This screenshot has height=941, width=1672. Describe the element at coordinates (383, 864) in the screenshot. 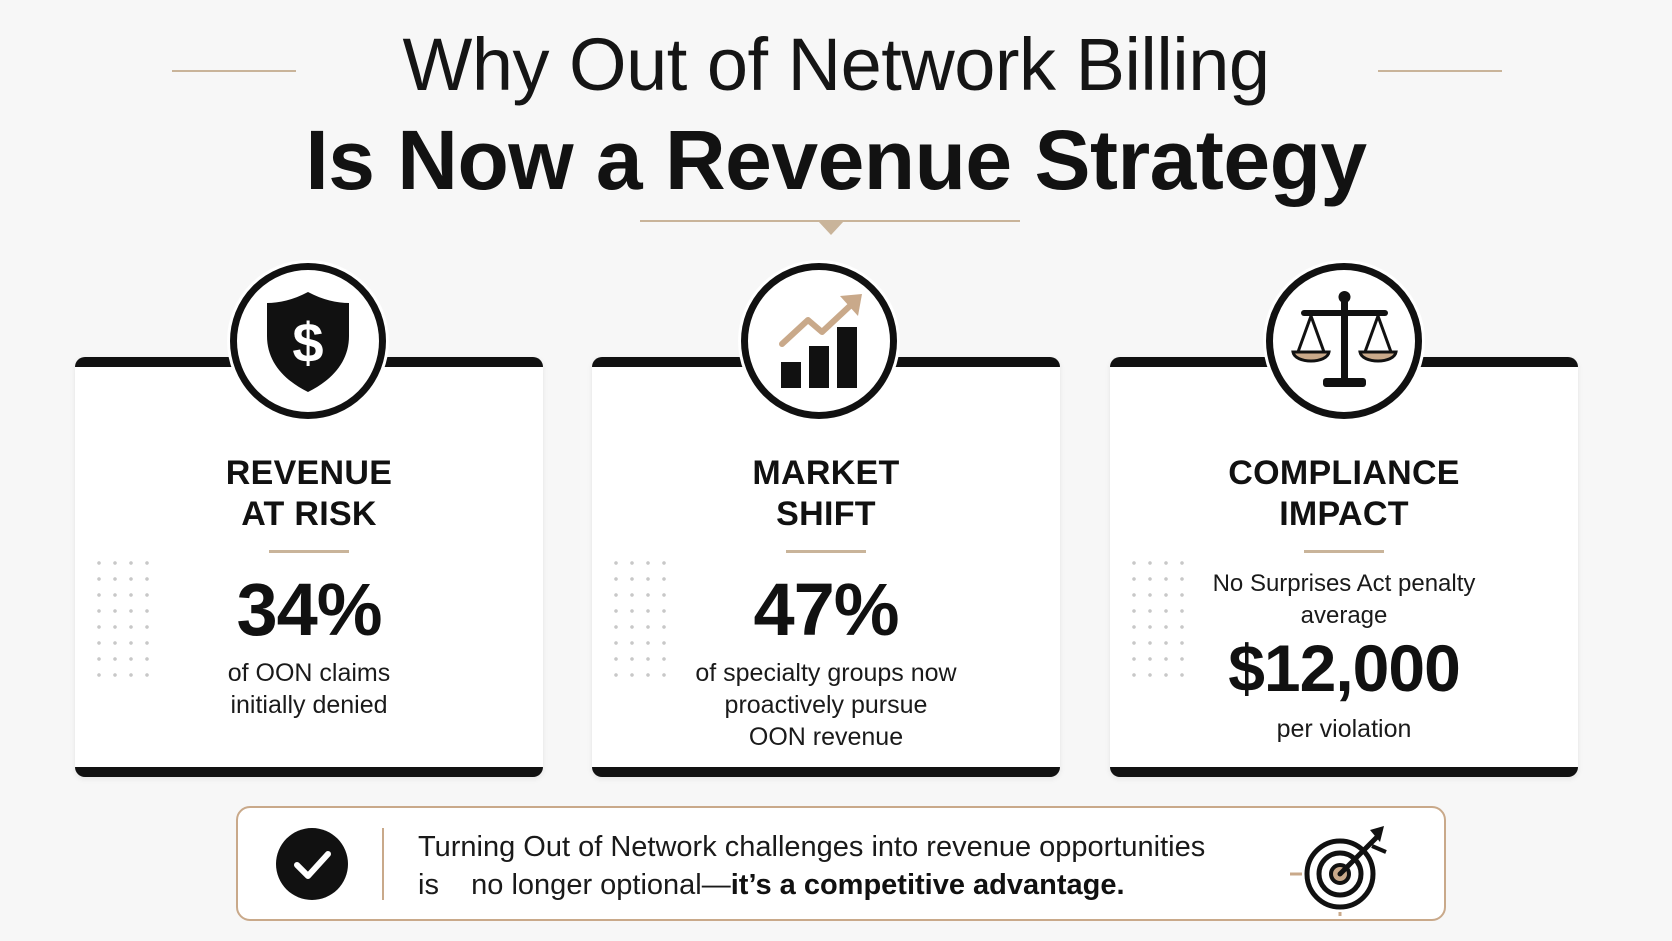

I see `banner-divider` at that location.